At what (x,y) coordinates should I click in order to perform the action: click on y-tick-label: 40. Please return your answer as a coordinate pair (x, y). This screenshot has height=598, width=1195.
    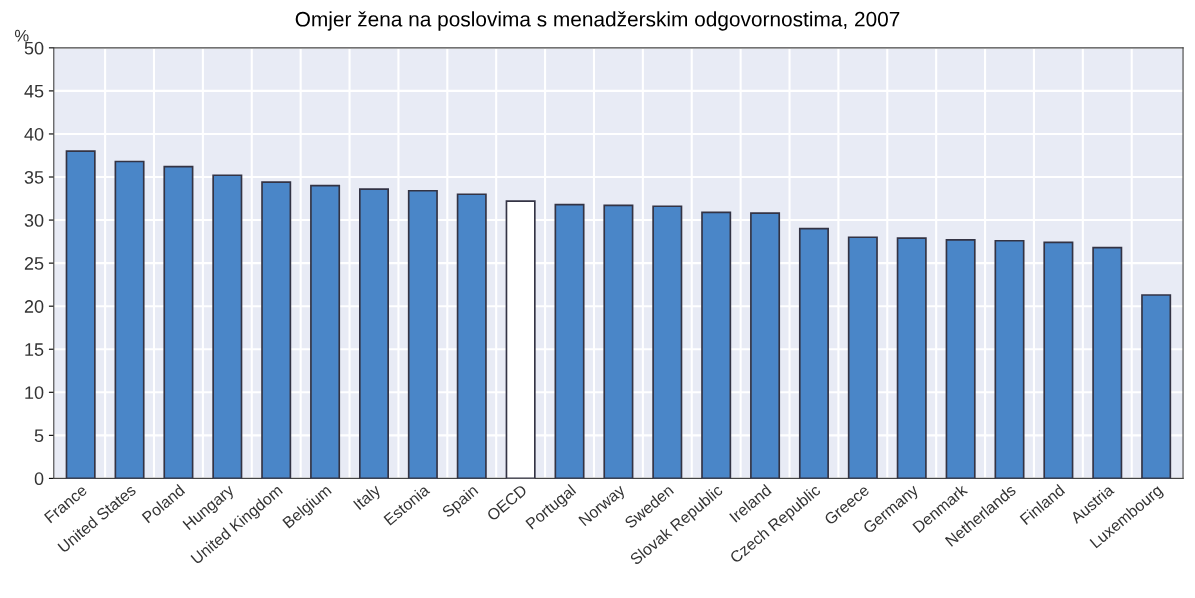
    Looking at the image, I should click on (34, 134).